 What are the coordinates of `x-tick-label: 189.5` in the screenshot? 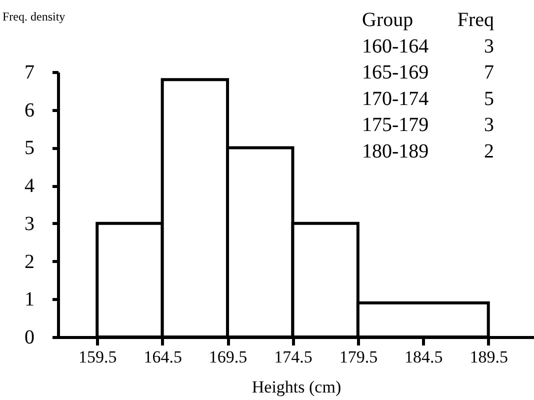 It's located at (489, 357).